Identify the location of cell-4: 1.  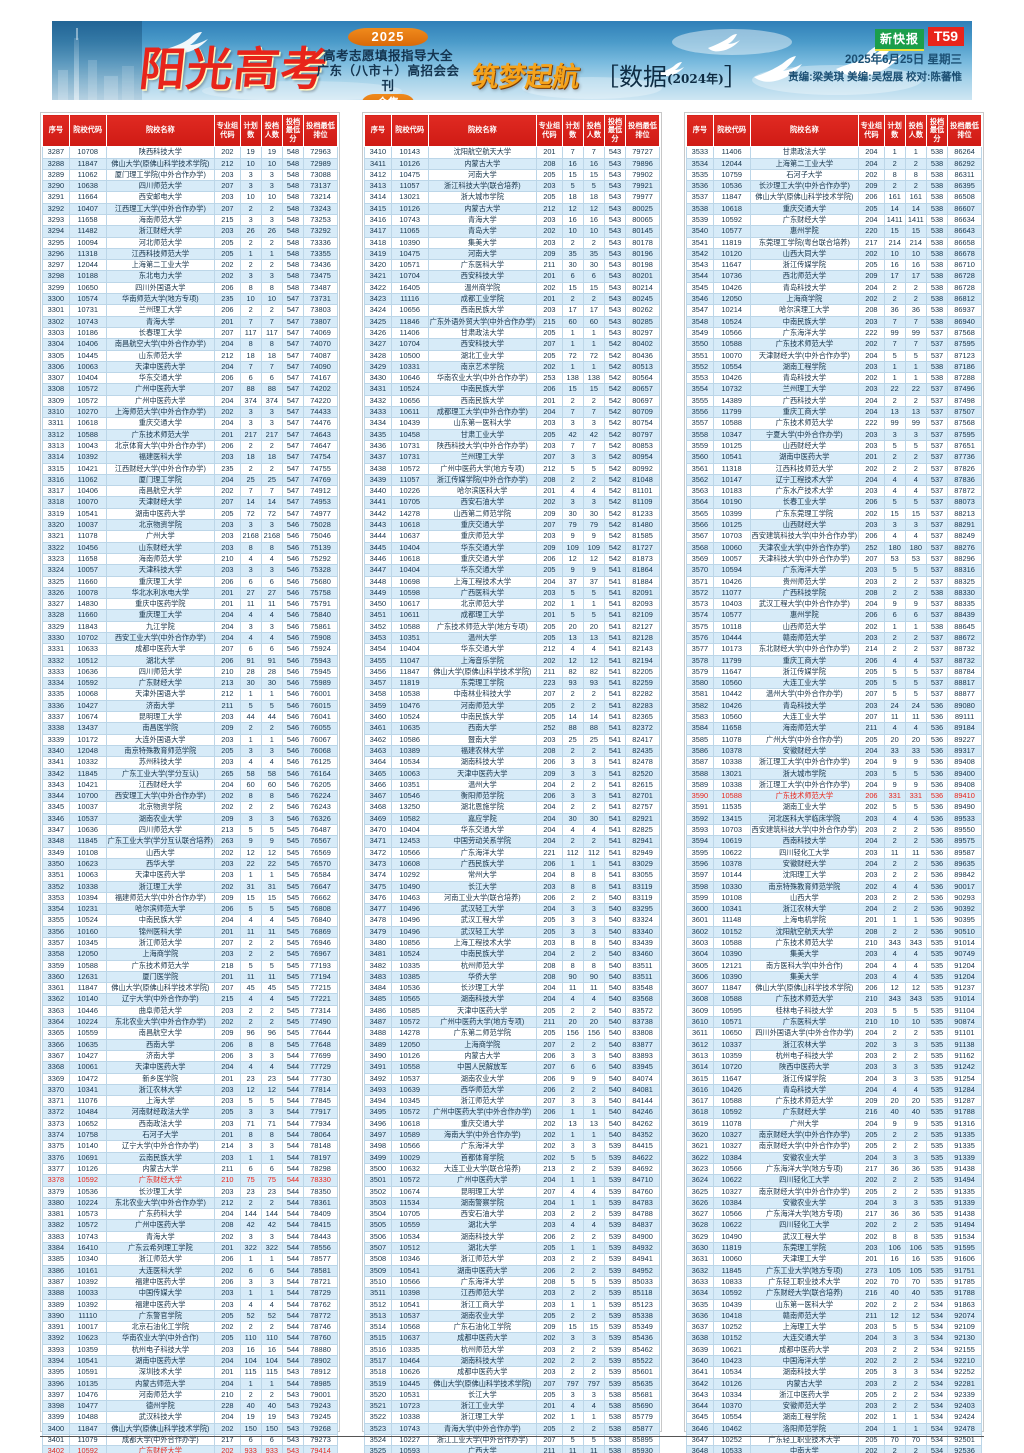
(572, 604).